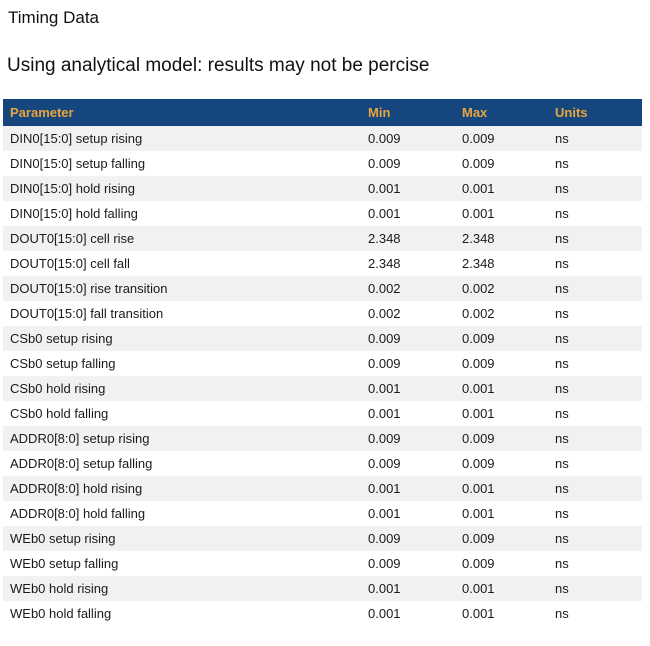  Describe the element at coordinates (76, 488) in the screenshot. I see `cell-parameter: ADDR0[8:0] hold rising` at that location.